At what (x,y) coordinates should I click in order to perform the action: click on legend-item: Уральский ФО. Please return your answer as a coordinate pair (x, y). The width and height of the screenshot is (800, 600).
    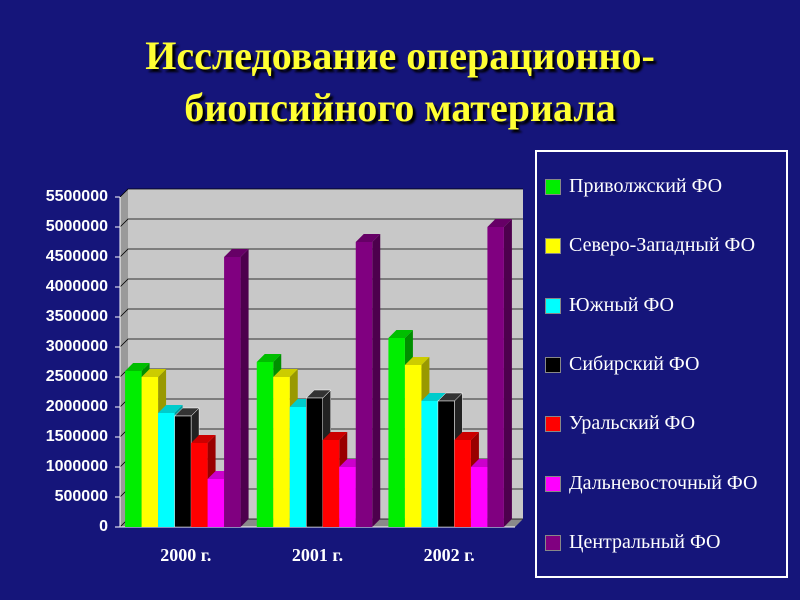
    Looking at the image, I should click on (661, 423).